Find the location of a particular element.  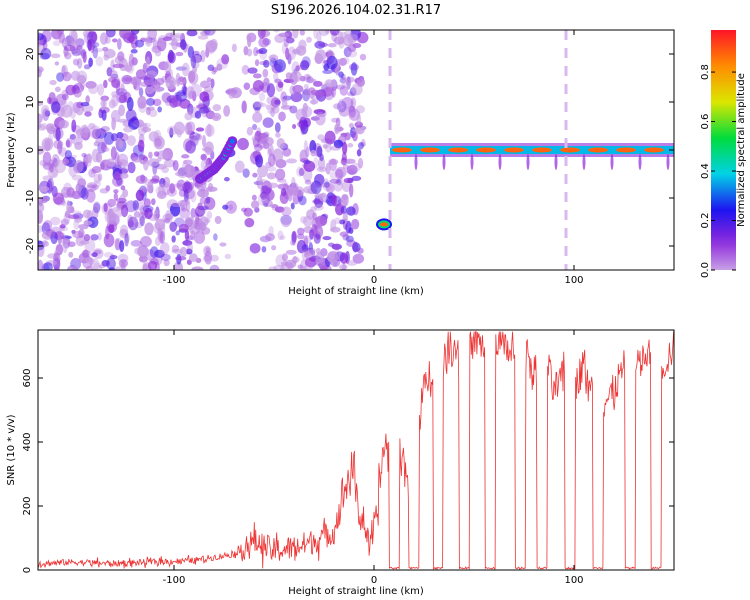

carrier-leak is located at coordinates (500, 162).